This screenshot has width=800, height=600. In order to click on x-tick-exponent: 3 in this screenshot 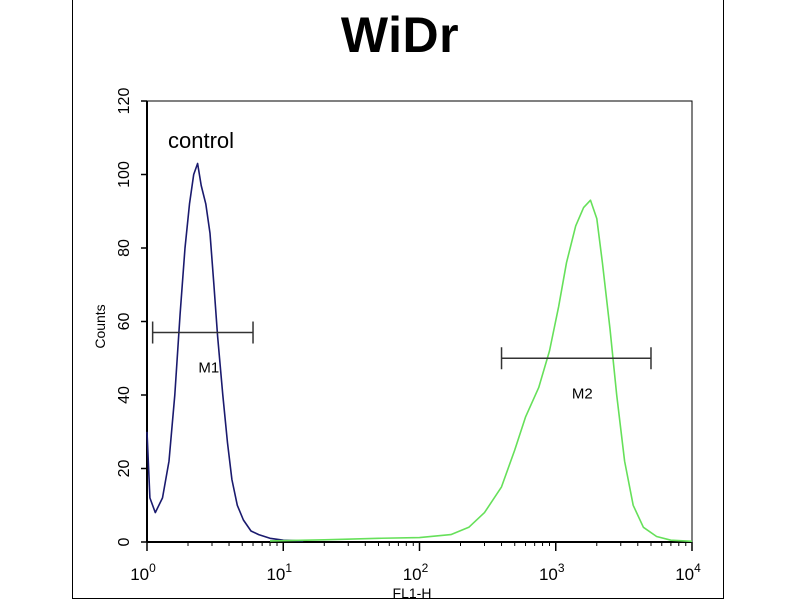, I will do `click(561, 568)`.